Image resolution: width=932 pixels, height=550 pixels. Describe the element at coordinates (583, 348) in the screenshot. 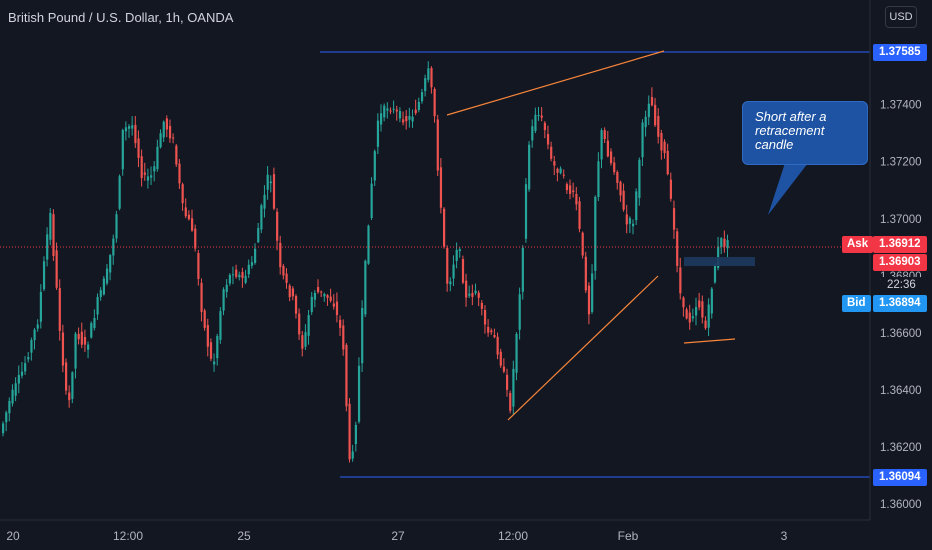

I see `trendline-lower-wedge` at that location.